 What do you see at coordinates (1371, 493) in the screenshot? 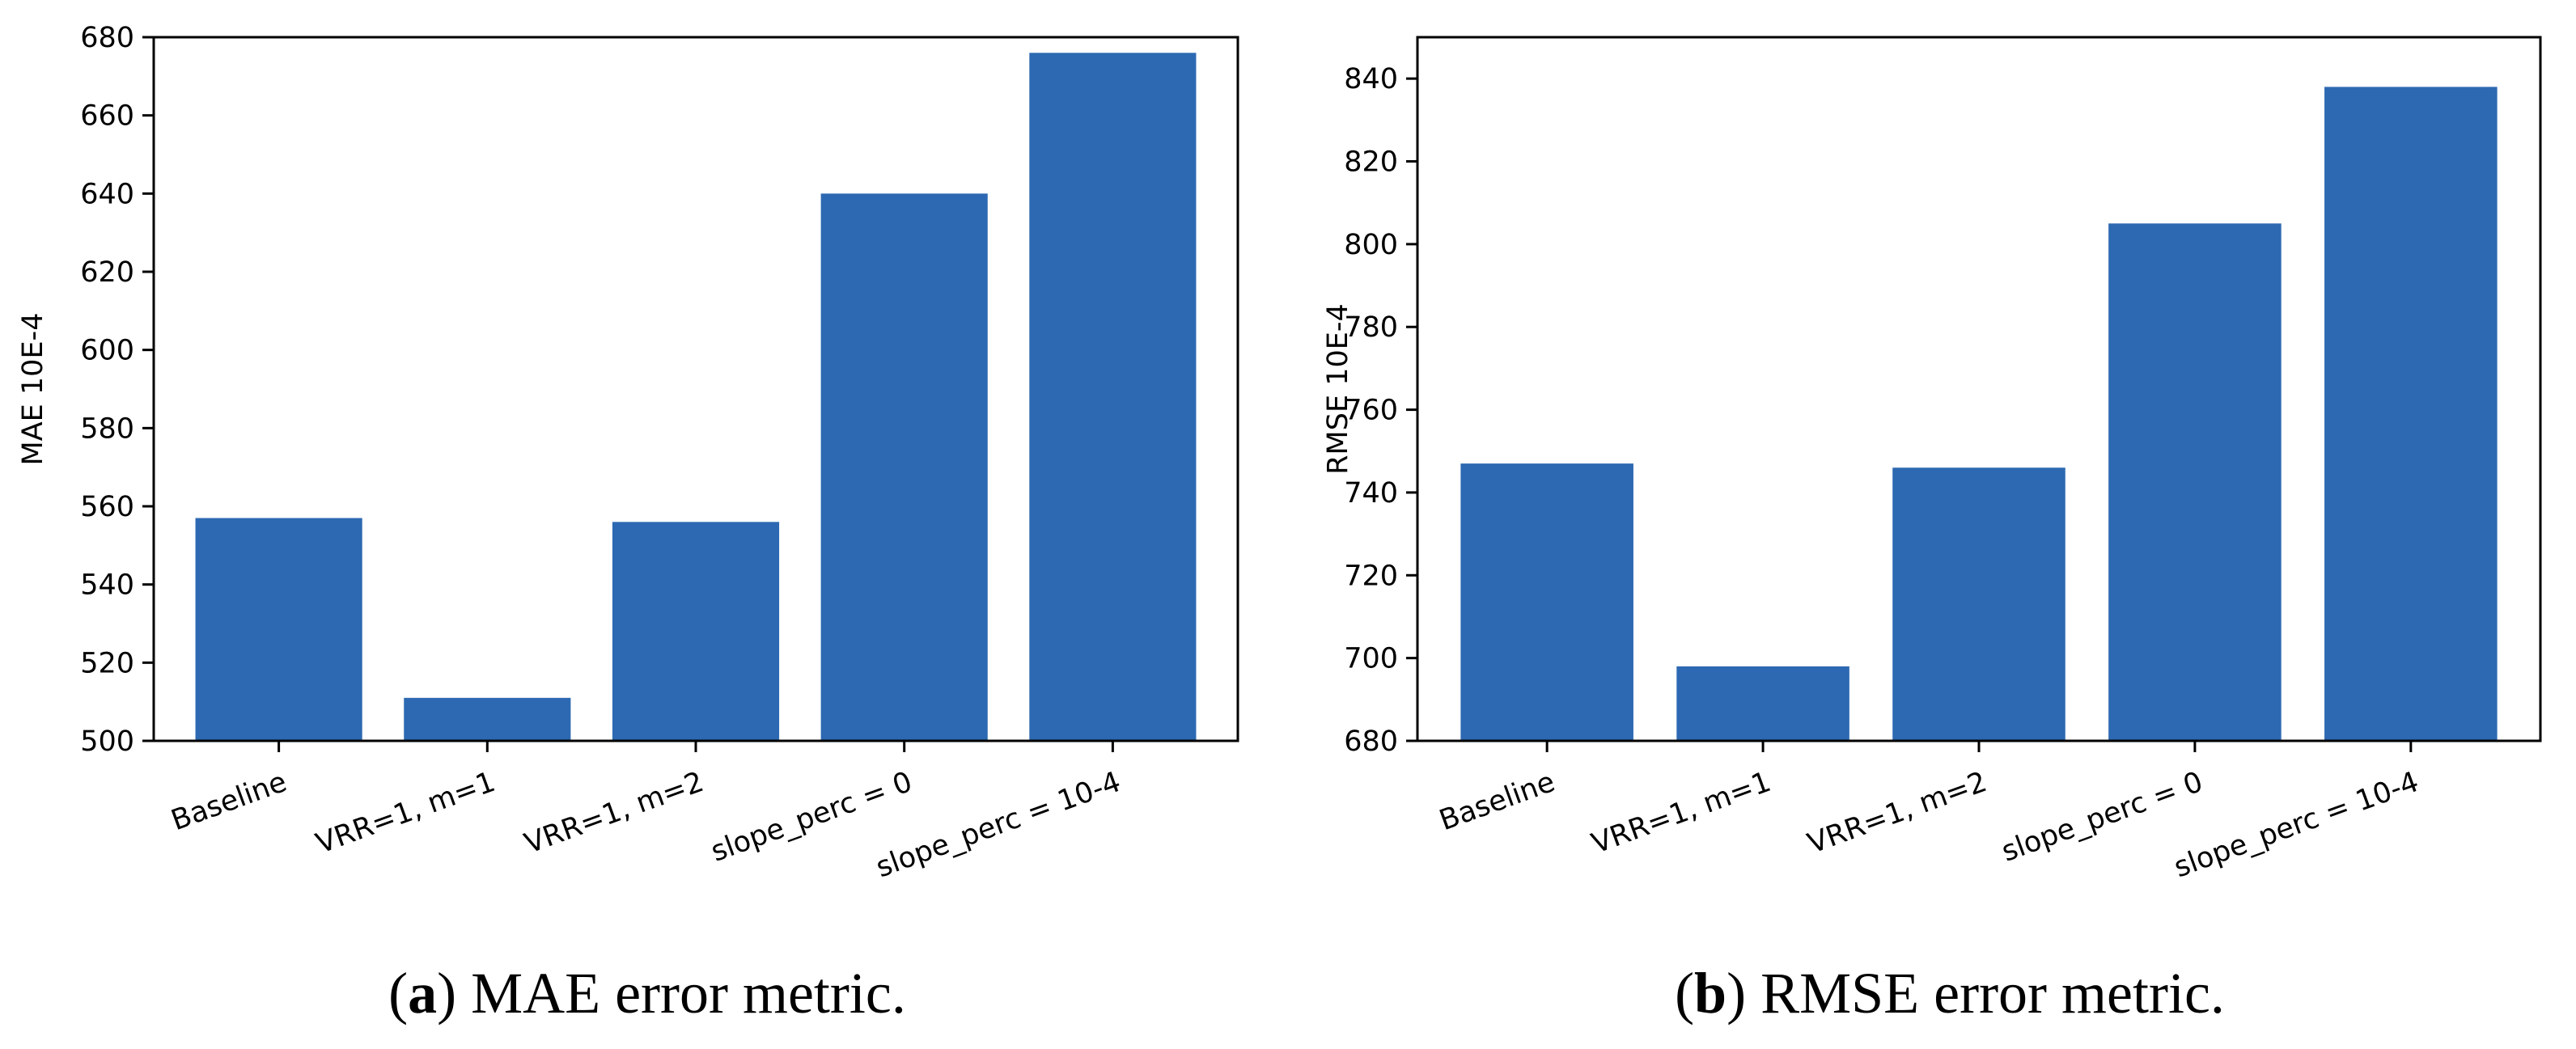
I see `y-tick-label-3: 740` at bounding box center [1371, 493].